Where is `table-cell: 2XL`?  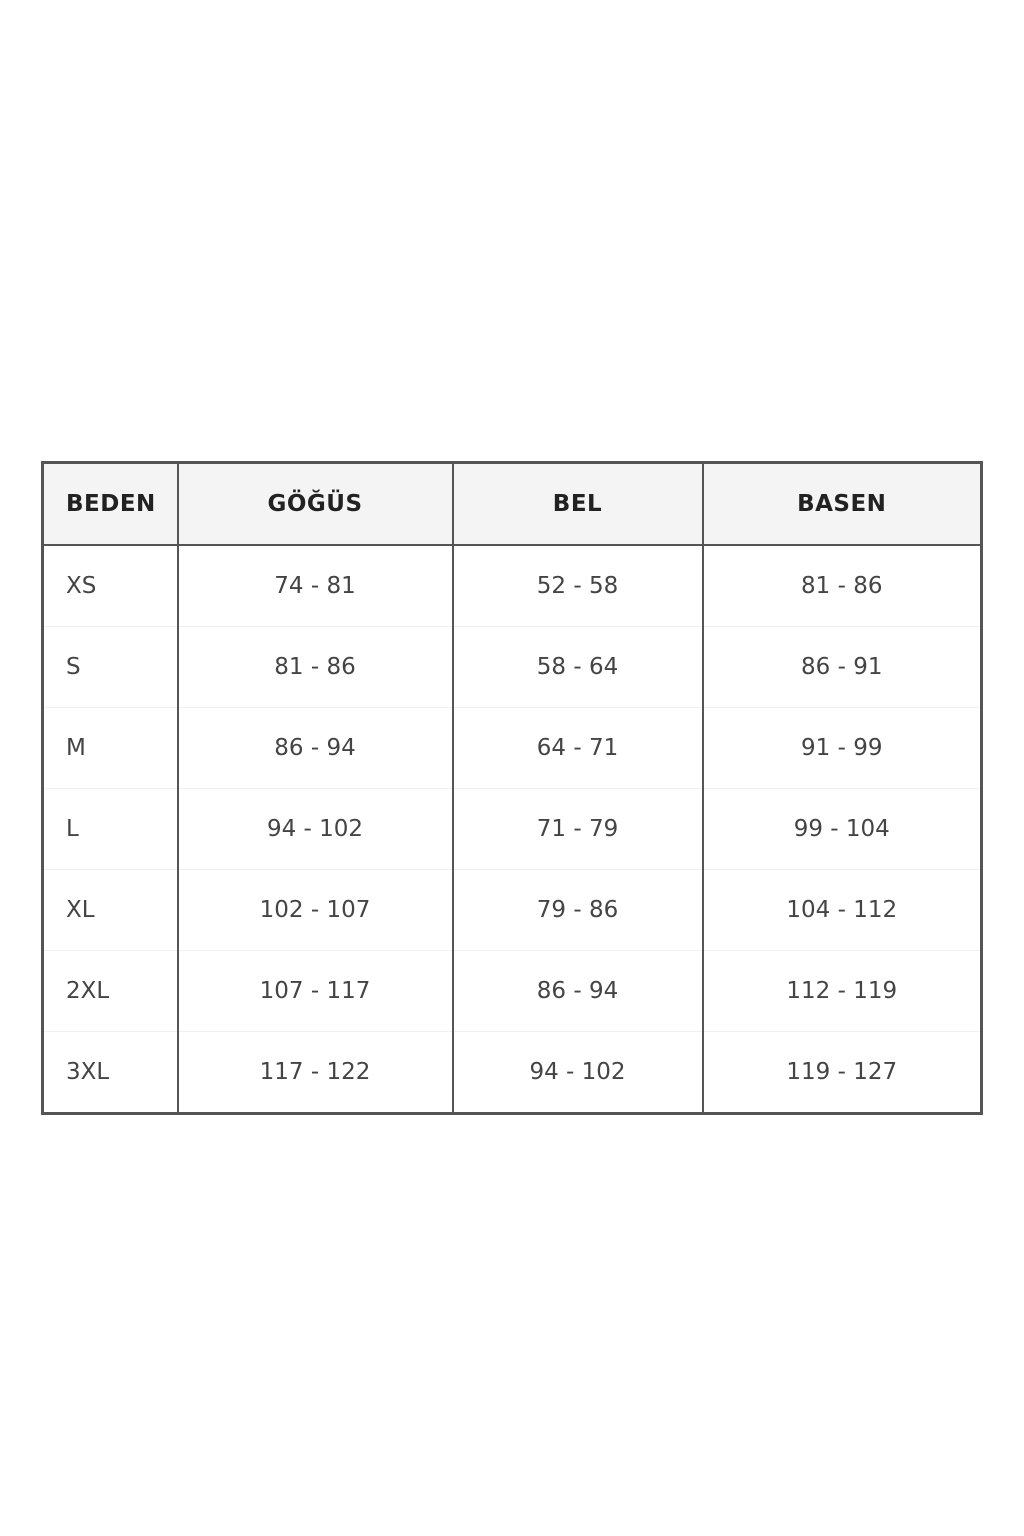
table-cell: 2XL is located at coordinates (110, 991).